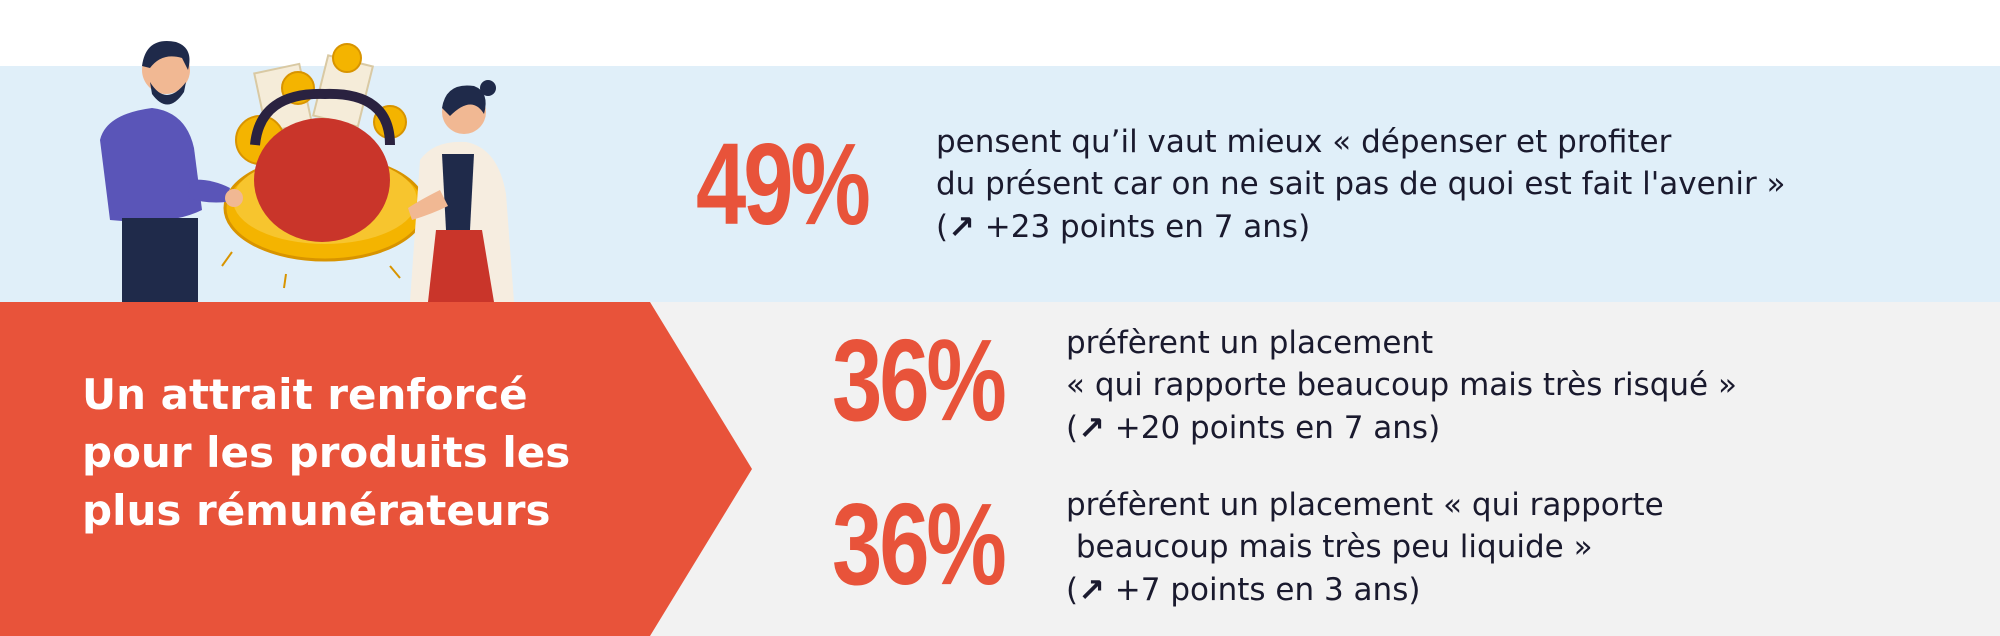  What do you see at coordinates (326, 452) in the screenshot?
I see `headline-line: pour les produits les` at bounding box center [326, 452].